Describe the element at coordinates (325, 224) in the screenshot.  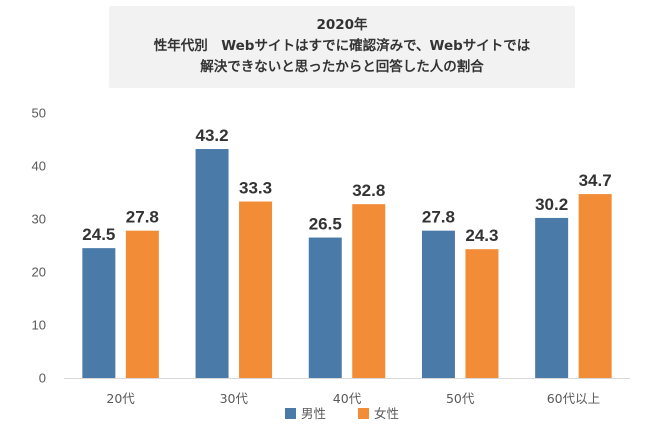
I see `data-label: 26.5` at that location.